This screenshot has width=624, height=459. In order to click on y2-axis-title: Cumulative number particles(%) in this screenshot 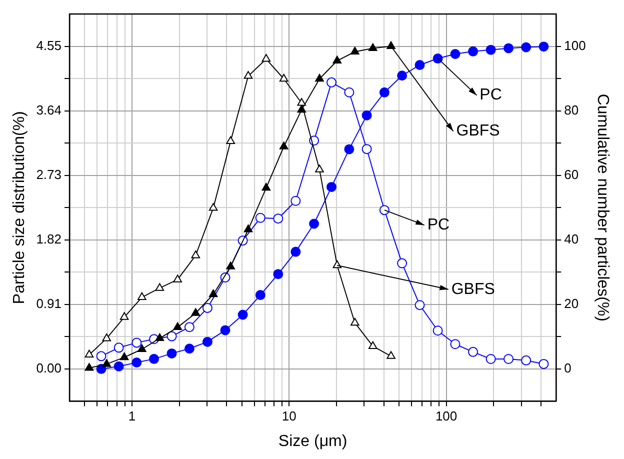, I will do `click(602, 208)`.